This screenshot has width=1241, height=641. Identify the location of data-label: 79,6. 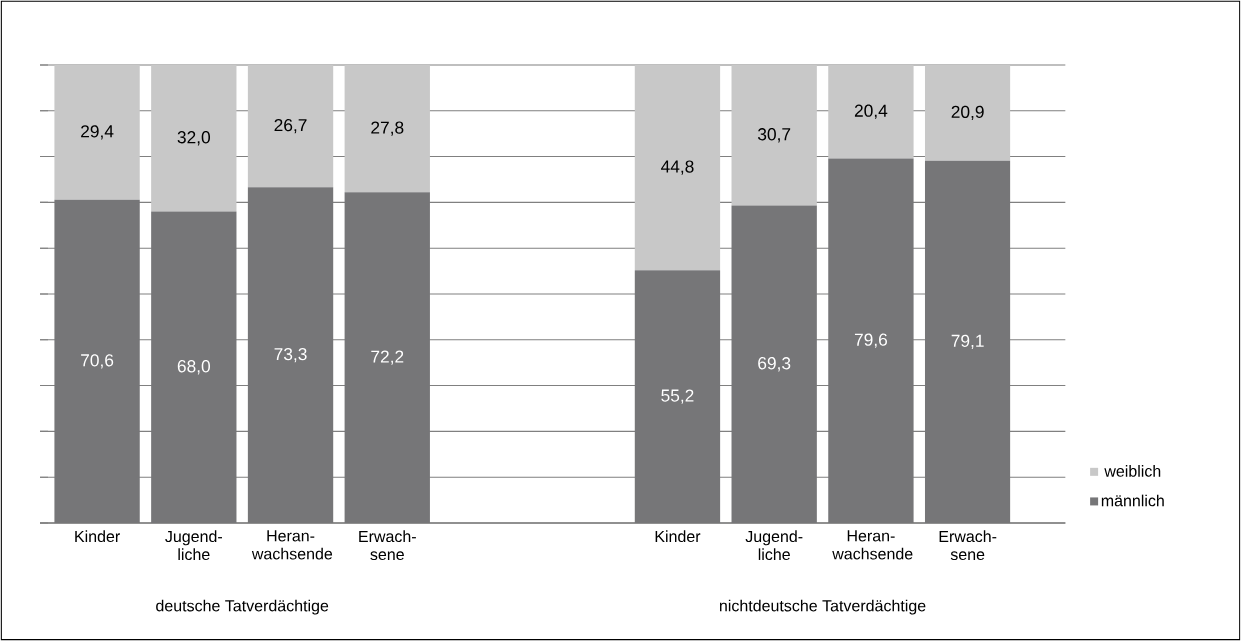
(871, 340).